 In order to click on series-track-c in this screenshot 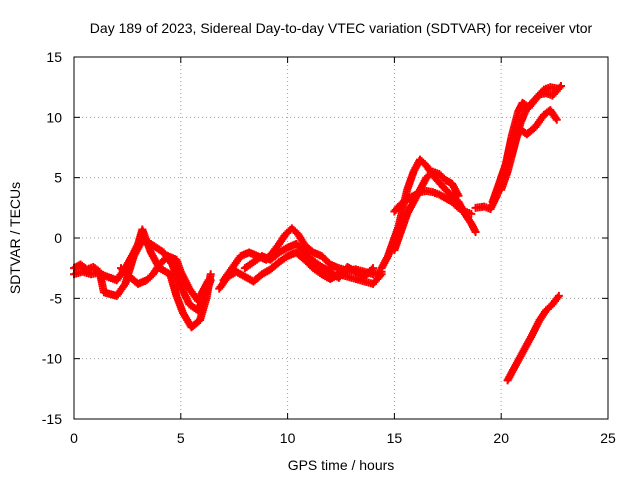, I will do `click(164, 278)`.